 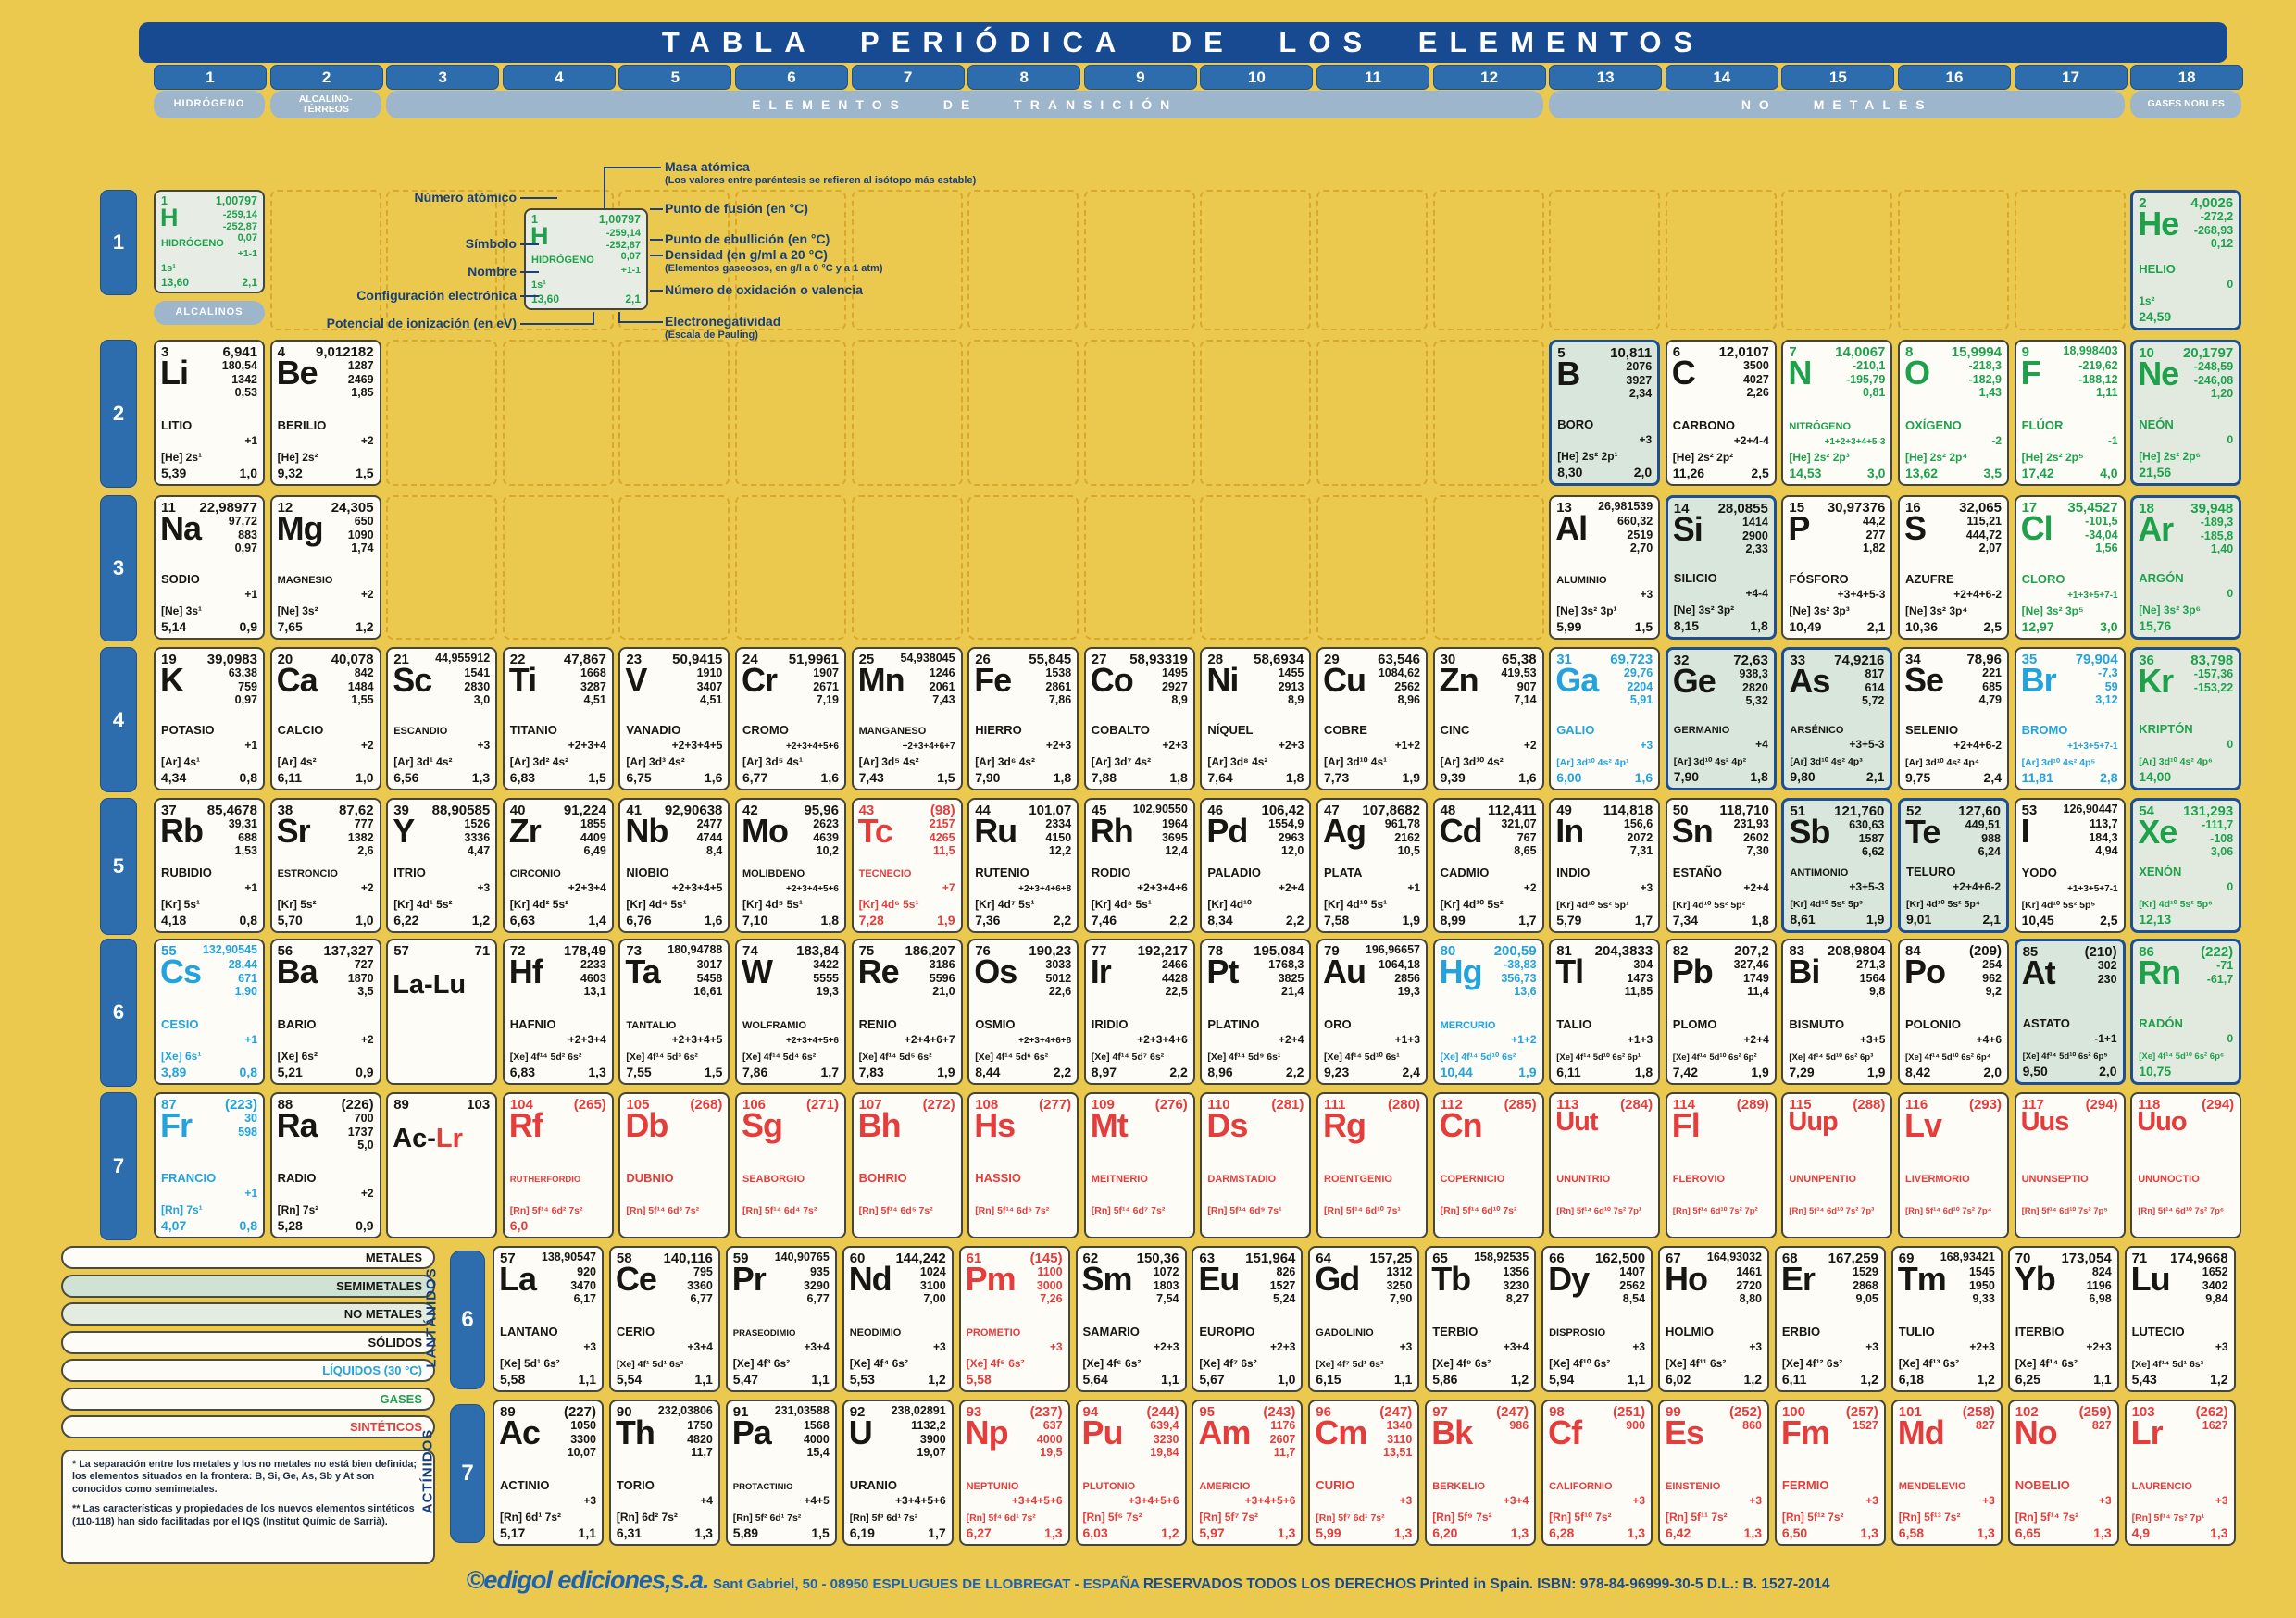 I want to click on element-symbol: Rf, so click(x=525, y=1125).